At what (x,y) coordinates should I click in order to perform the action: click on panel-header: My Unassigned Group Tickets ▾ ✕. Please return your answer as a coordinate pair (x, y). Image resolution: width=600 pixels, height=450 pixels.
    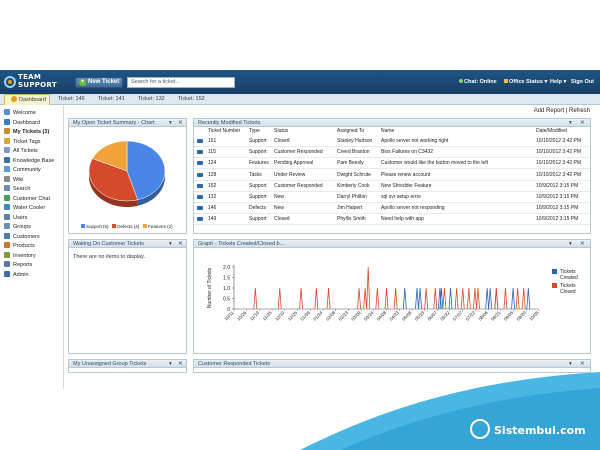
    Looking at the image, I should click on (127, 364).